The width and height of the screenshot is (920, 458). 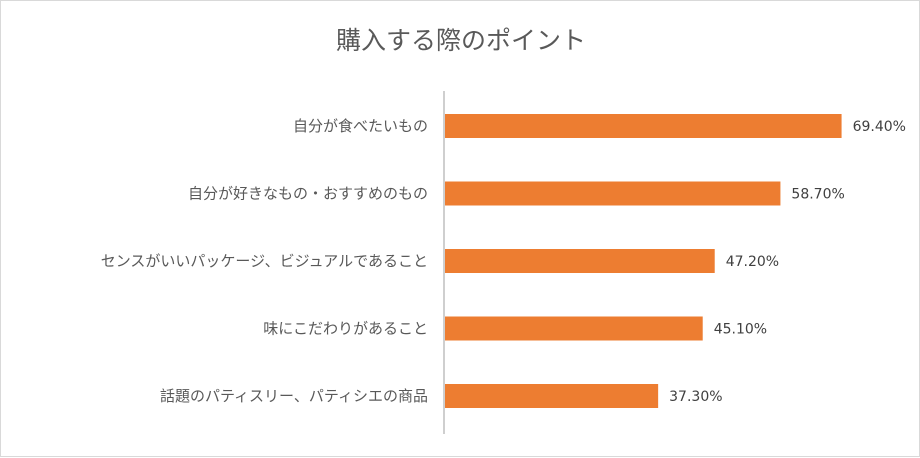 What do you see at coordinates (308, 194) in the screenshot?
I see `category-label-2: 自分が好きなもの・おすすめのもの` at bounding box center [308, 194].